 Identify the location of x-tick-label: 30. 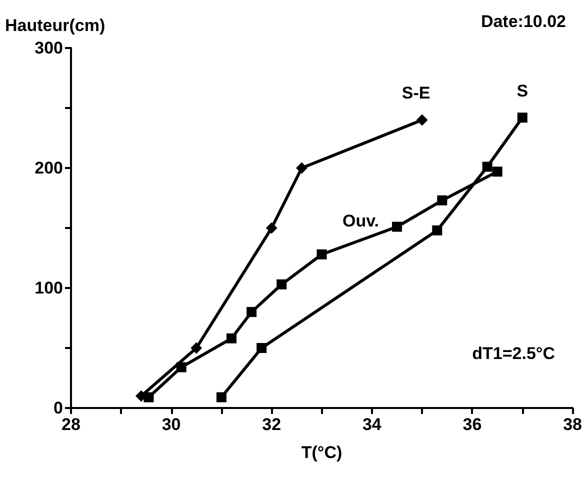
(171, 424).